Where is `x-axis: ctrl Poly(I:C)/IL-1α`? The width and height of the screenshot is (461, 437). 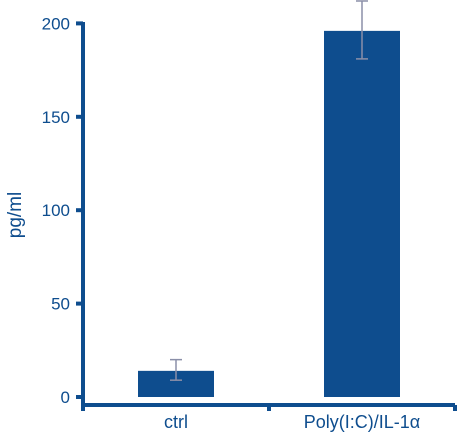
x-axis: ctrl Poly(I:C)/IL-1α is located at coordinates (269, 417).